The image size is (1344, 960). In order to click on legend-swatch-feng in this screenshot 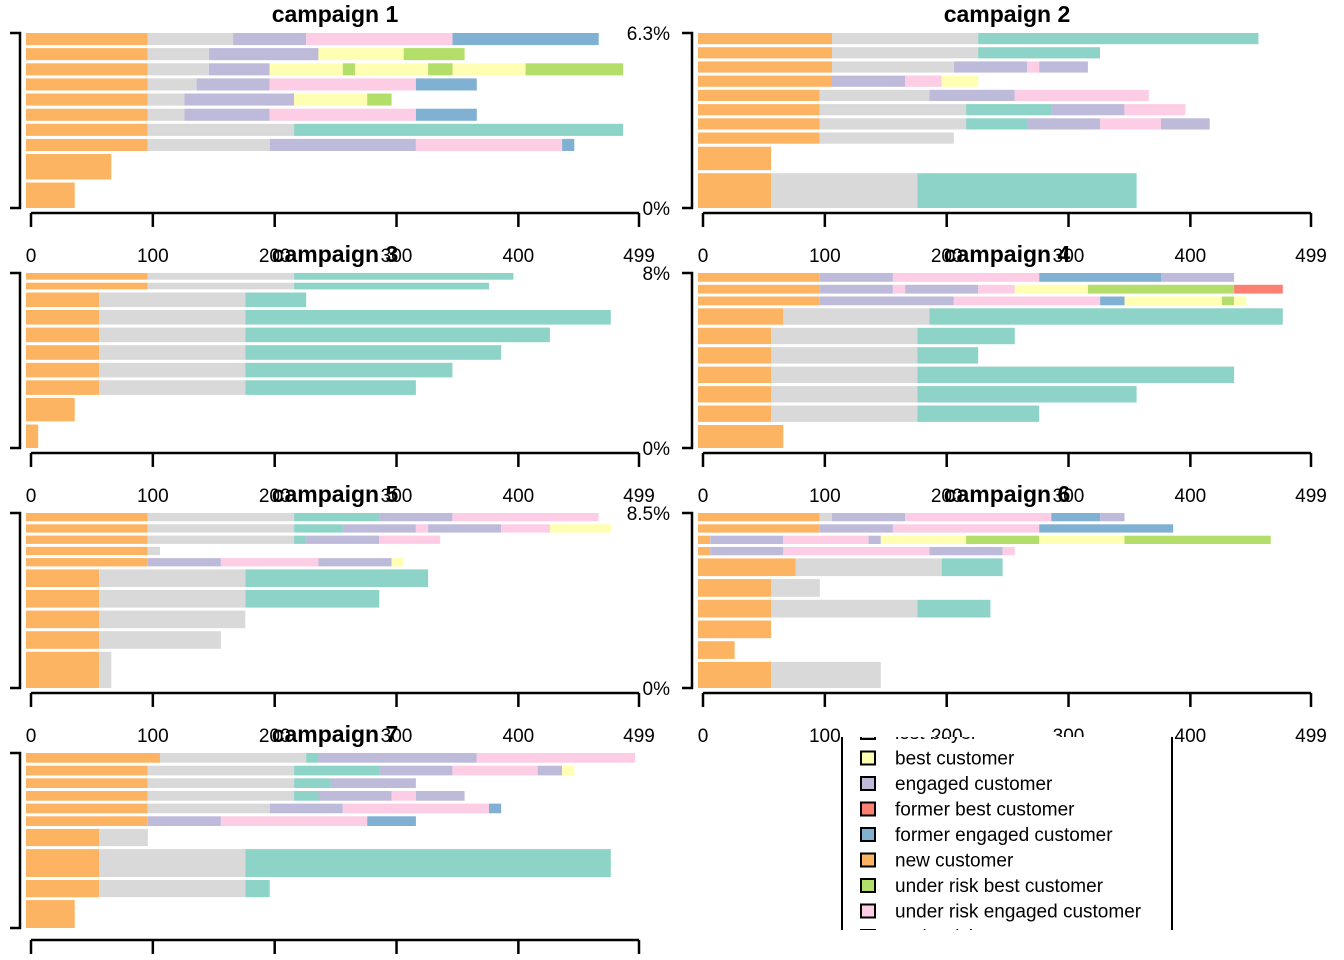, I will do `click(868, 834)`.